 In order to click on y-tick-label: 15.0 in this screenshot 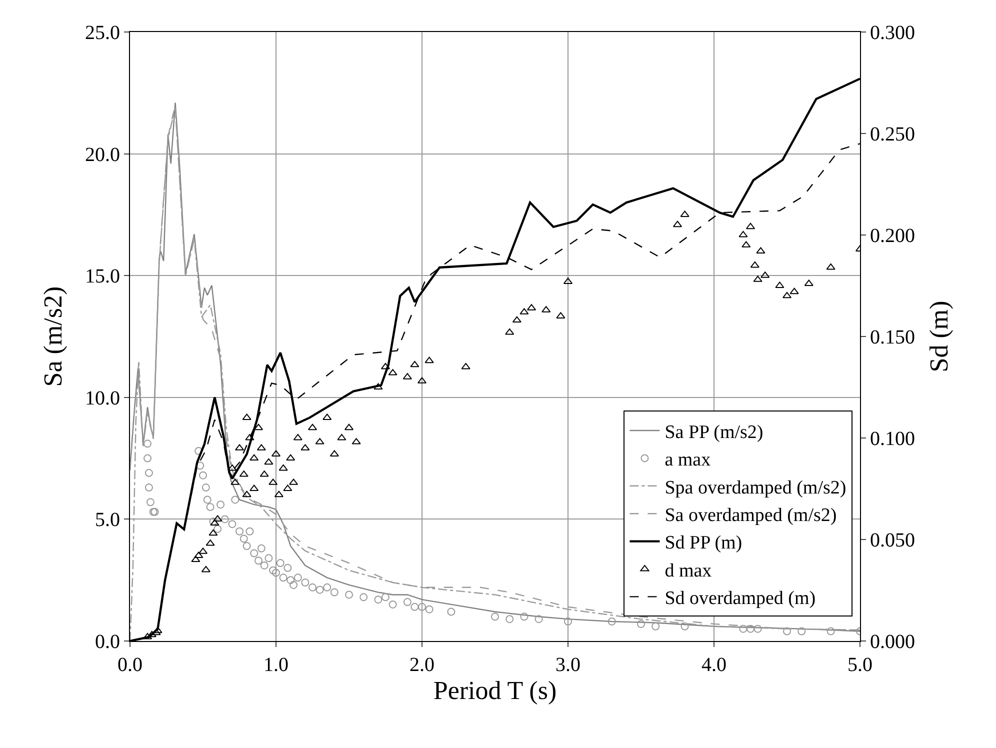, I will do `click(102, 277)`.